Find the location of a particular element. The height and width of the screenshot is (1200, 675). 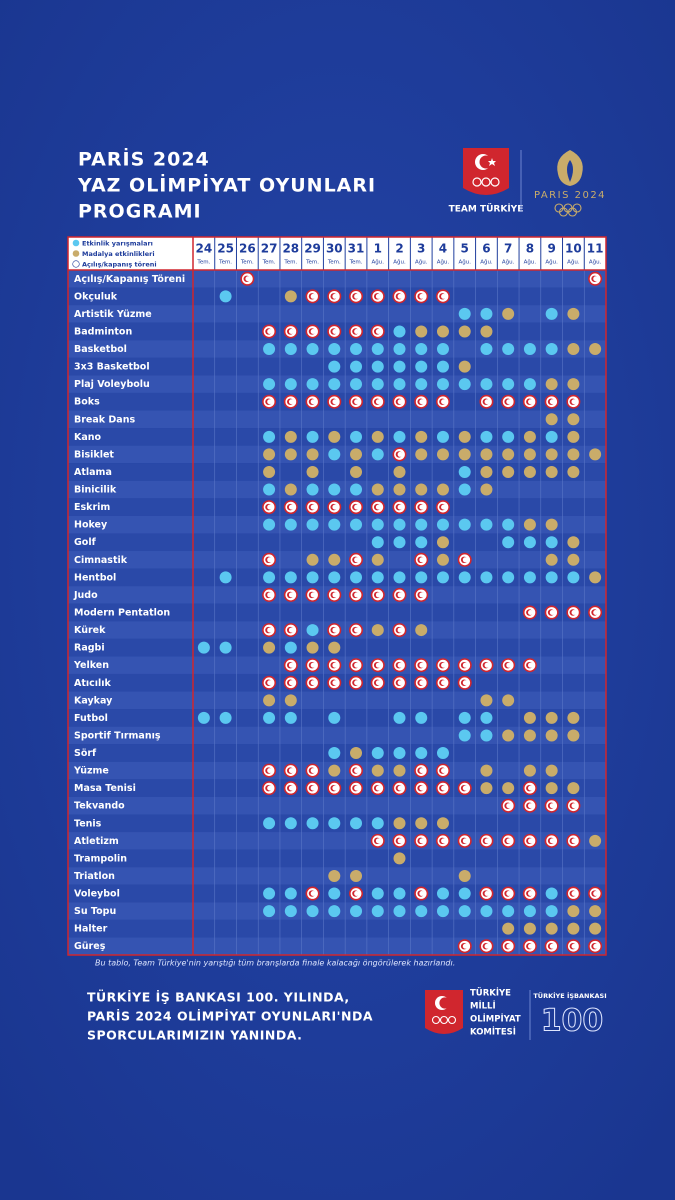

legend-cell is located at coordinates (130, 253).